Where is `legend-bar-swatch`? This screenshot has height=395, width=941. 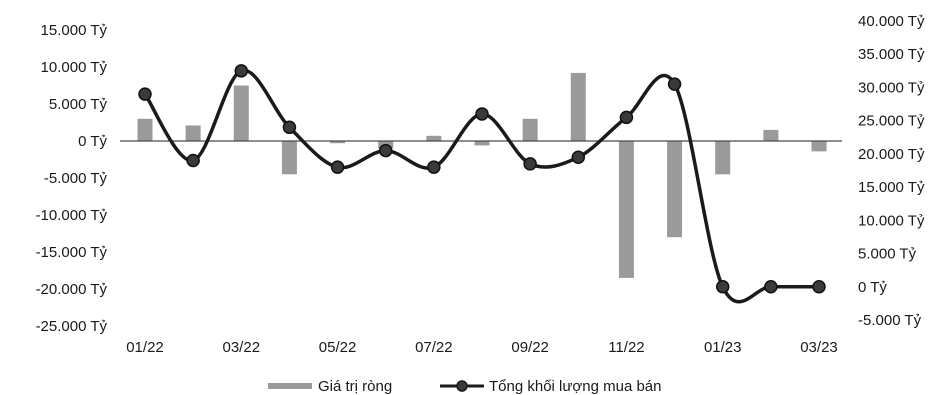
legend-bar-swatch is located at coordinates (290, 386).